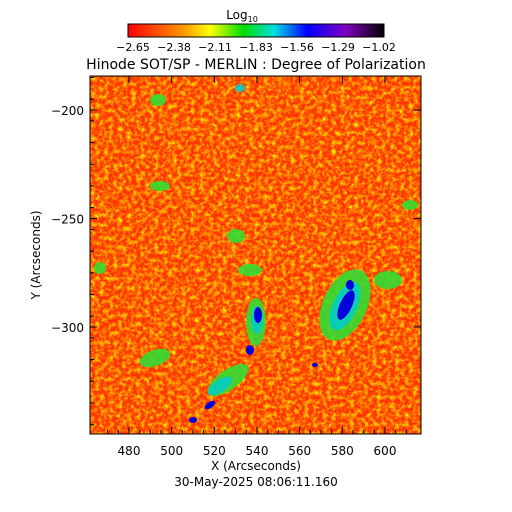  What do you see at coordinates (299, 451) in the screenshot?
I see `x-tick-label: 560` at bounding box center [299, 451].